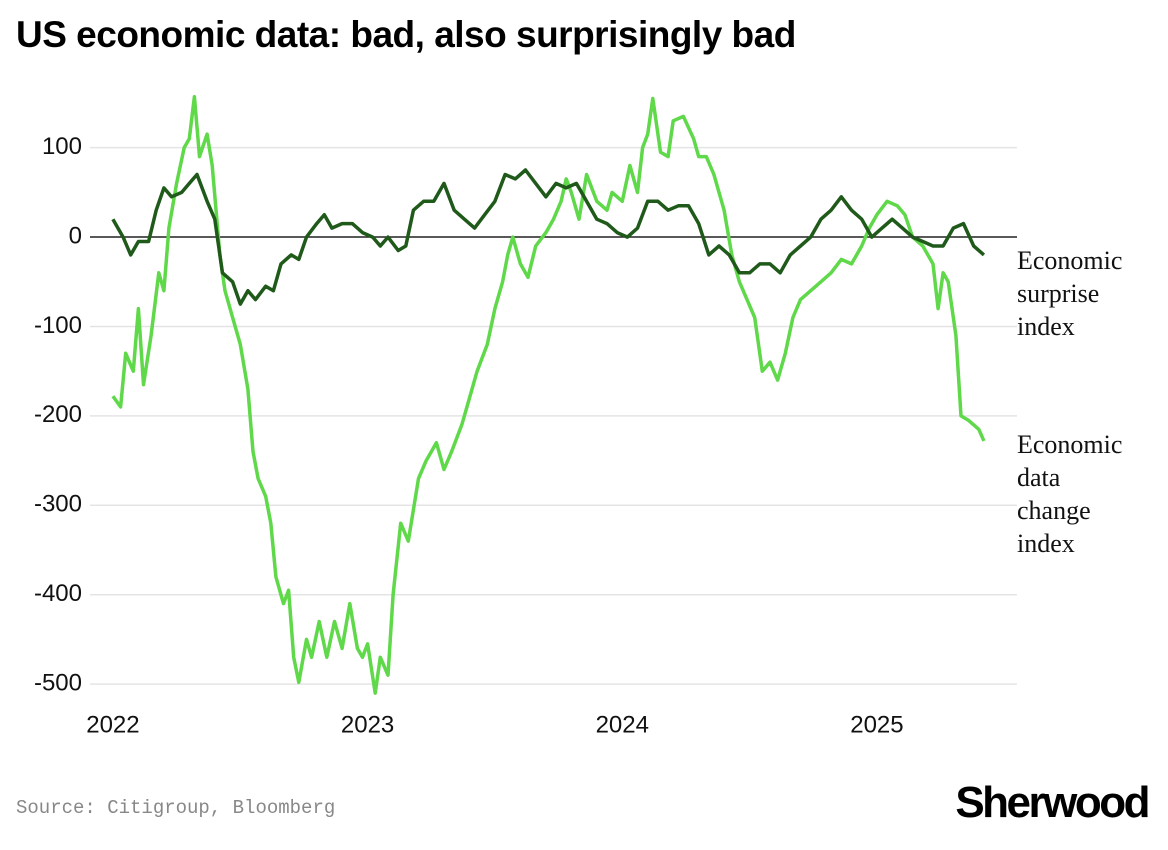  I want to click on y-tick-label: 0, so click(75, 235).